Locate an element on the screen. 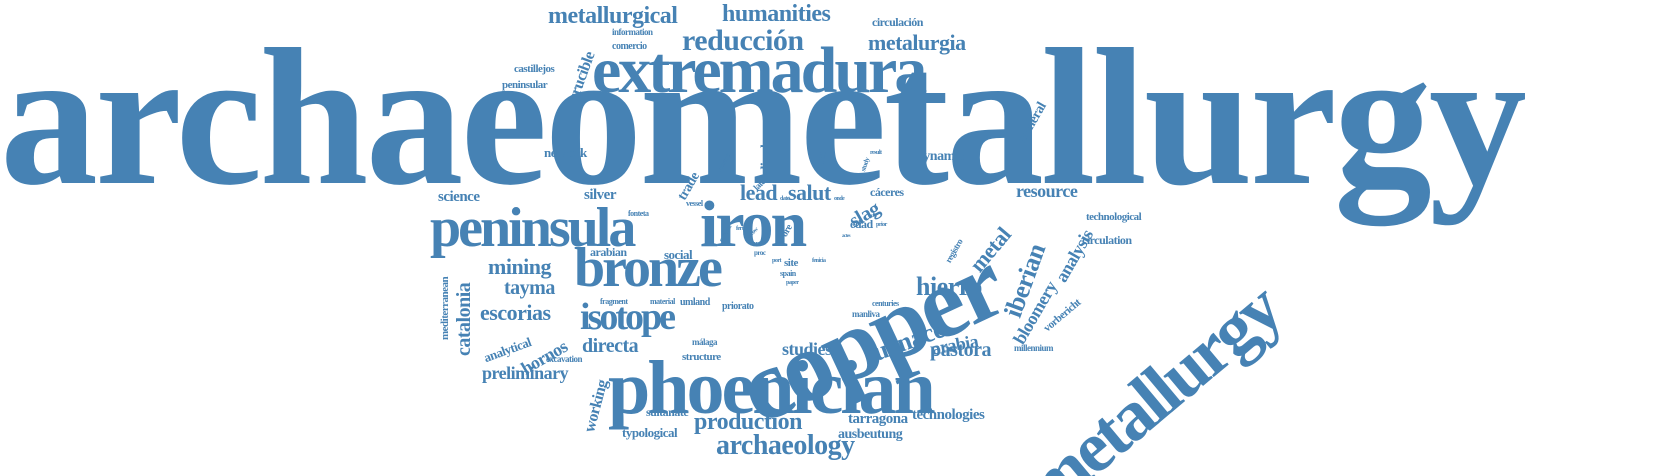 This screenshot has height=476, width=1671. word-term: term is located at coordinates (872, 216).